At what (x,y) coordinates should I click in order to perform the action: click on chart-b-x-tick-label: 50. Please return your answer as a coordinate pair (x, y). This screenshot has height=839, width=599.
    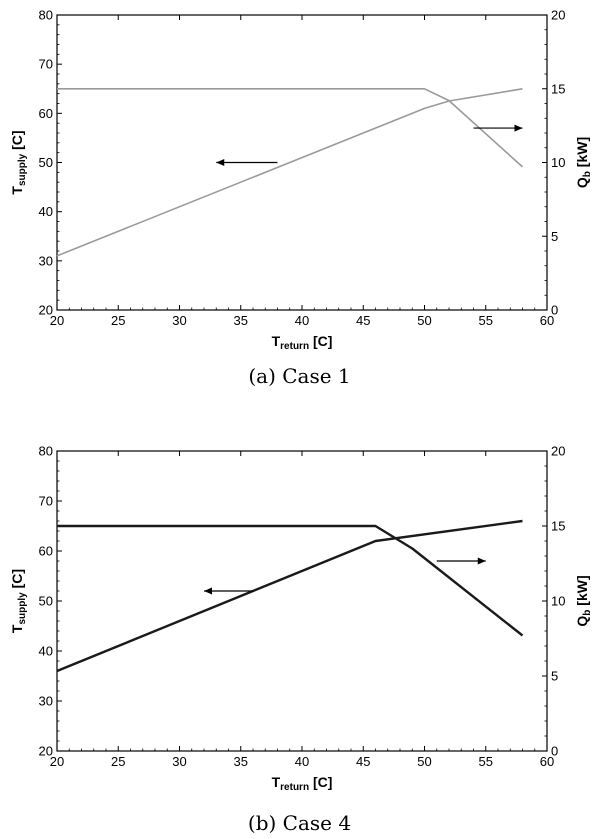
    Looking at the image, I should click on (424, 761).